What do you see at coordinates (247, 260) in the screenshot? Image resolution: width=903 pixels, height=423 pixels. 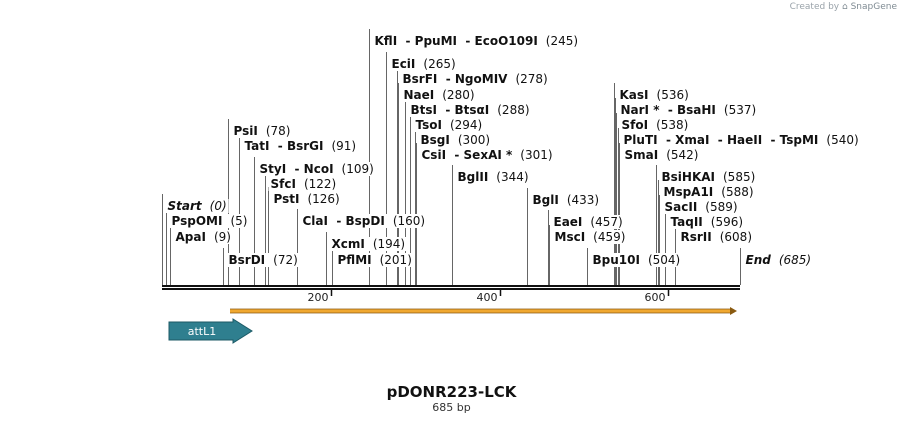 I see `site-enzyme-name: BsrDI` at bounding box center [247, 260].